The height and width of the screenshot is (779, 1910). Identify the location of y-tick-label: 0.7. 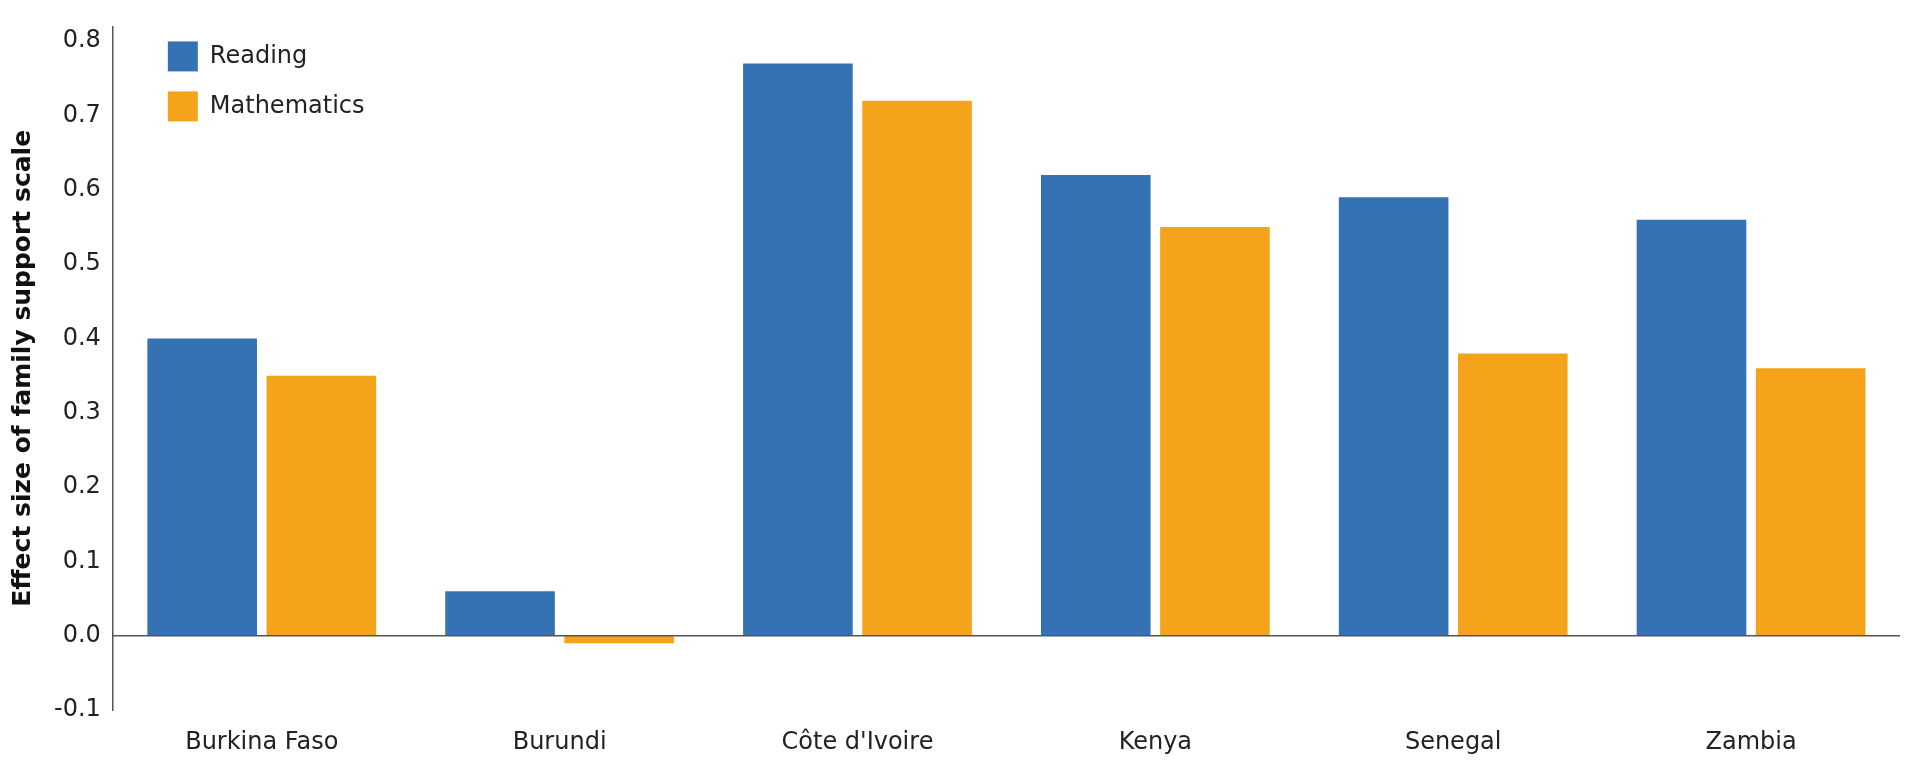
(81, 113).